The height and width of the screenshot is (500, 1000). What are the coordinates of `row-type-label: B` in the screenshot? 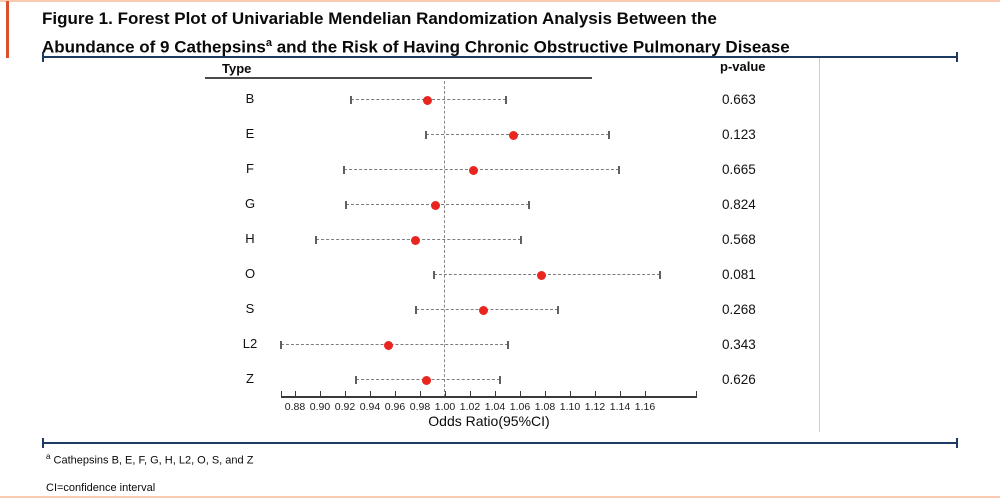 It's located at (250, 98).